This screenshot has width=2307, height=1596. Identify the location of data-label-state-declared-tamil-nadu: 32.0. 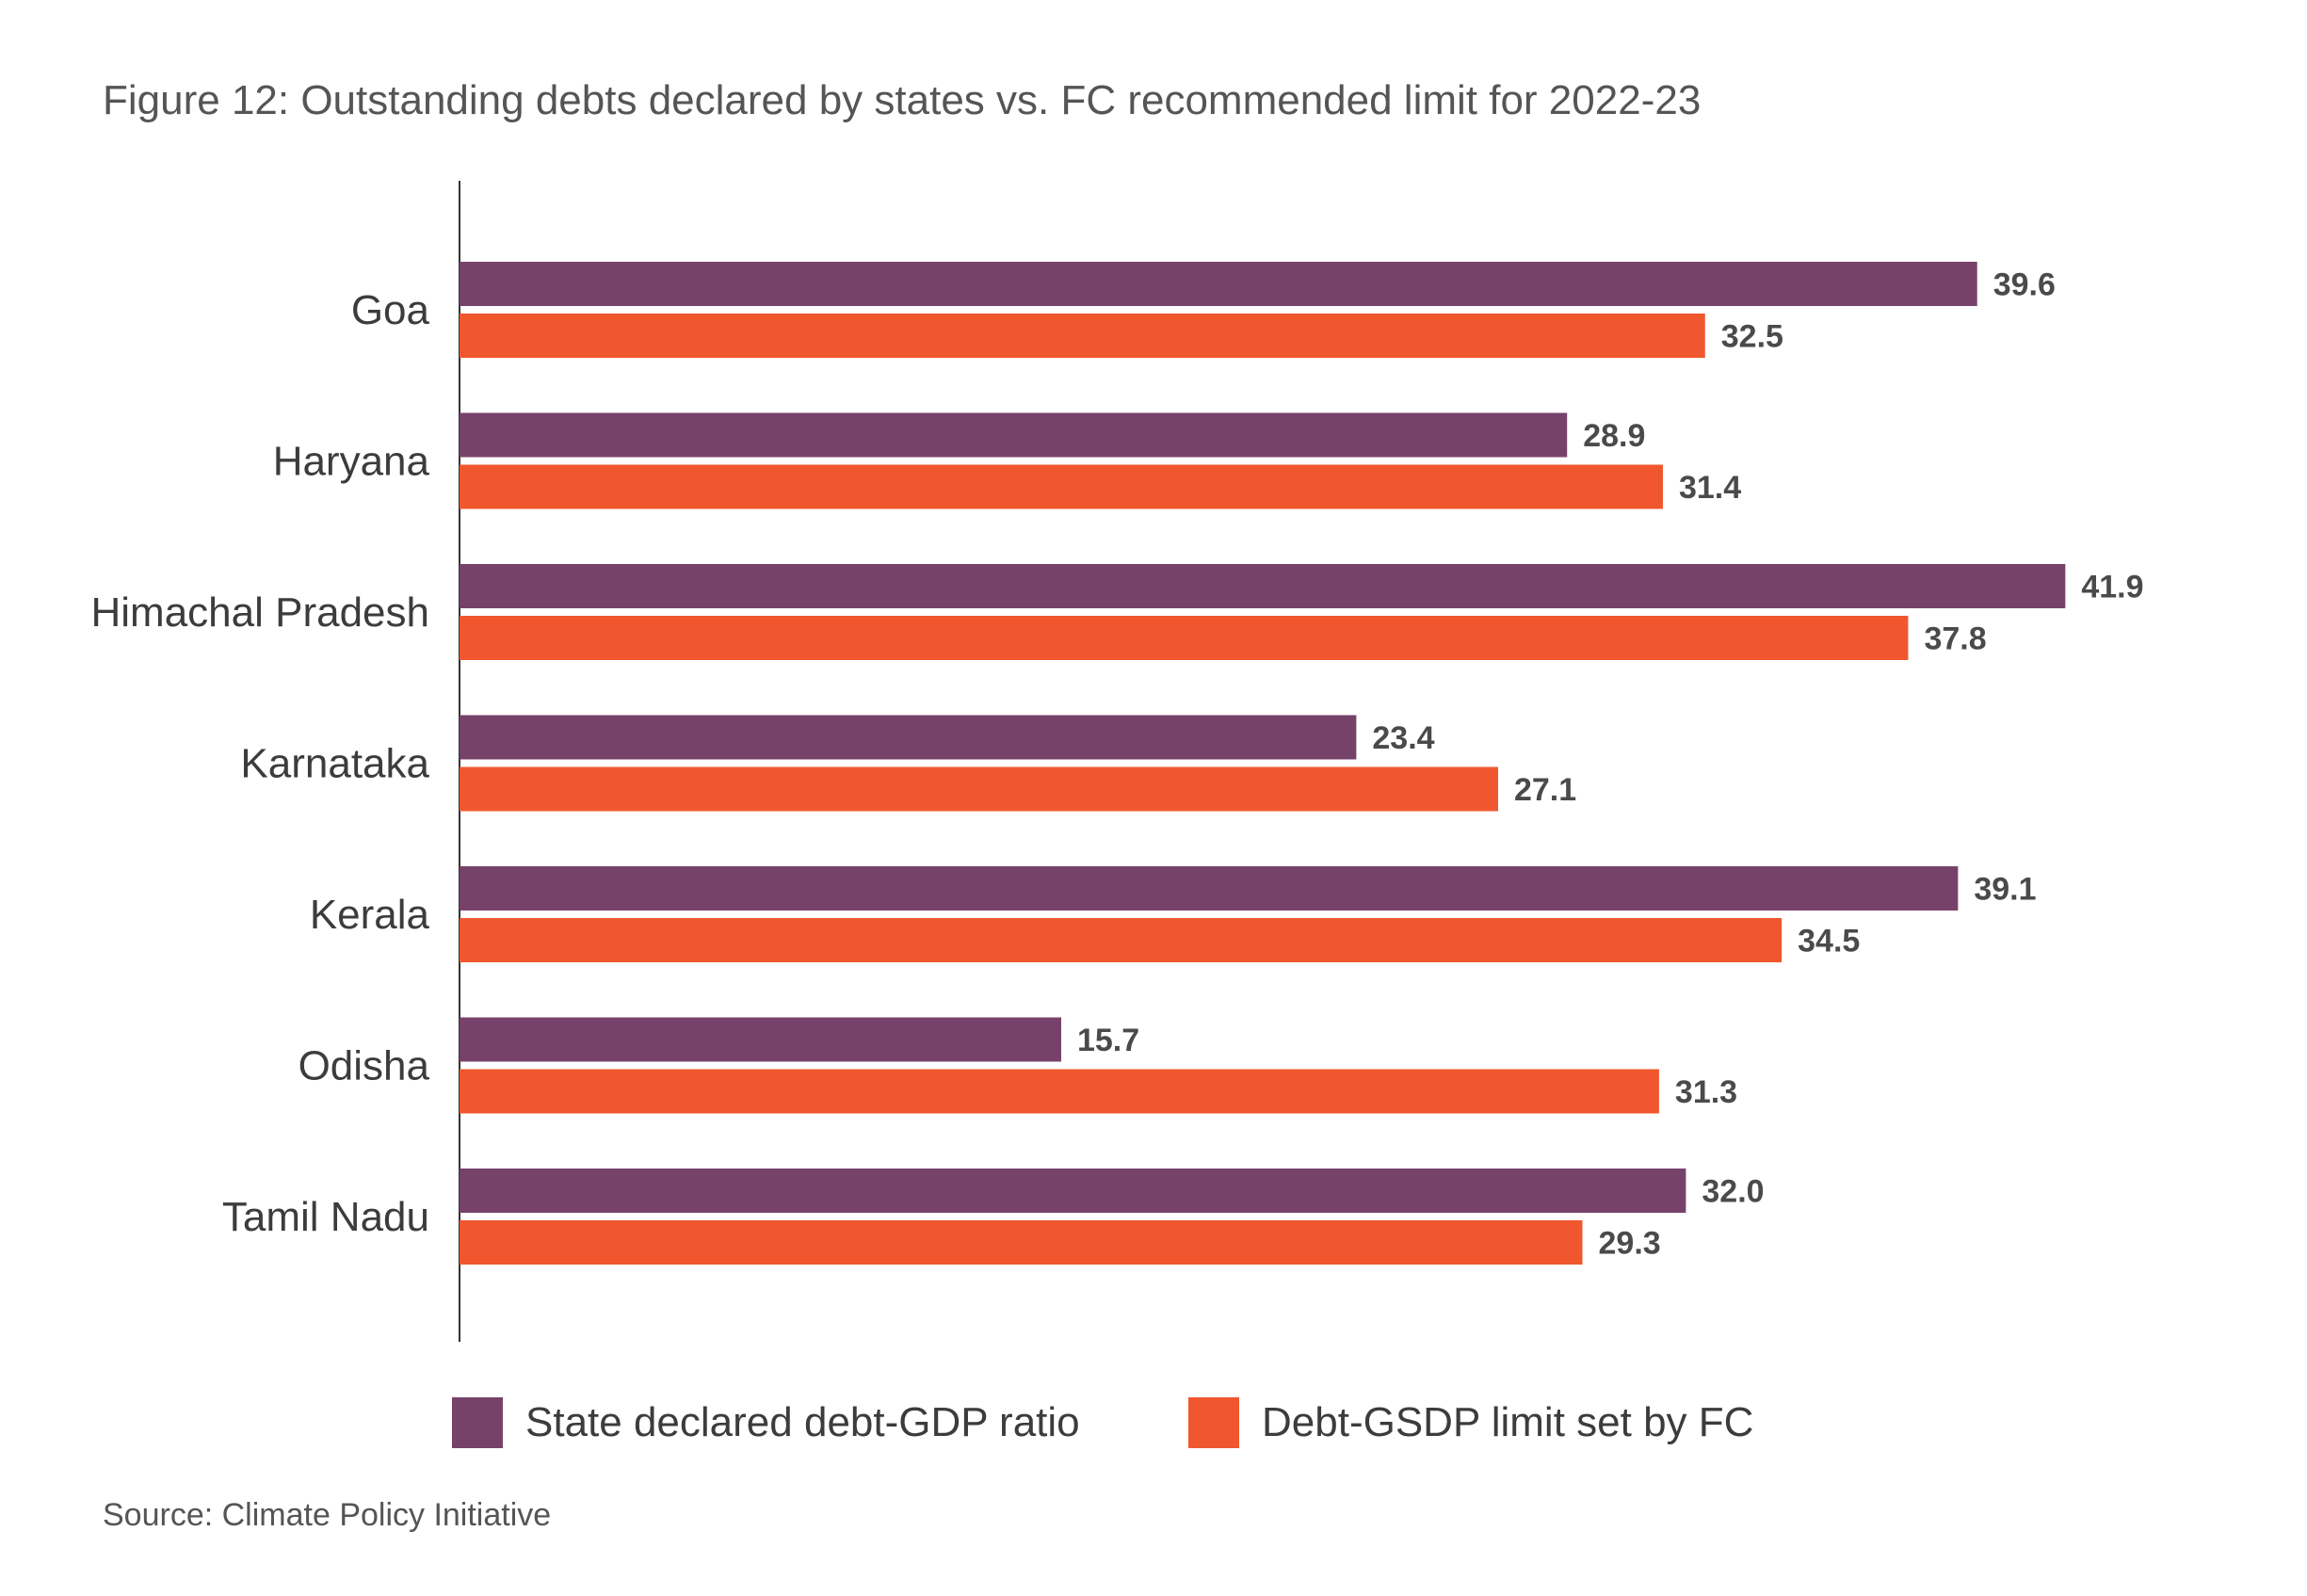
(1733, 1192).